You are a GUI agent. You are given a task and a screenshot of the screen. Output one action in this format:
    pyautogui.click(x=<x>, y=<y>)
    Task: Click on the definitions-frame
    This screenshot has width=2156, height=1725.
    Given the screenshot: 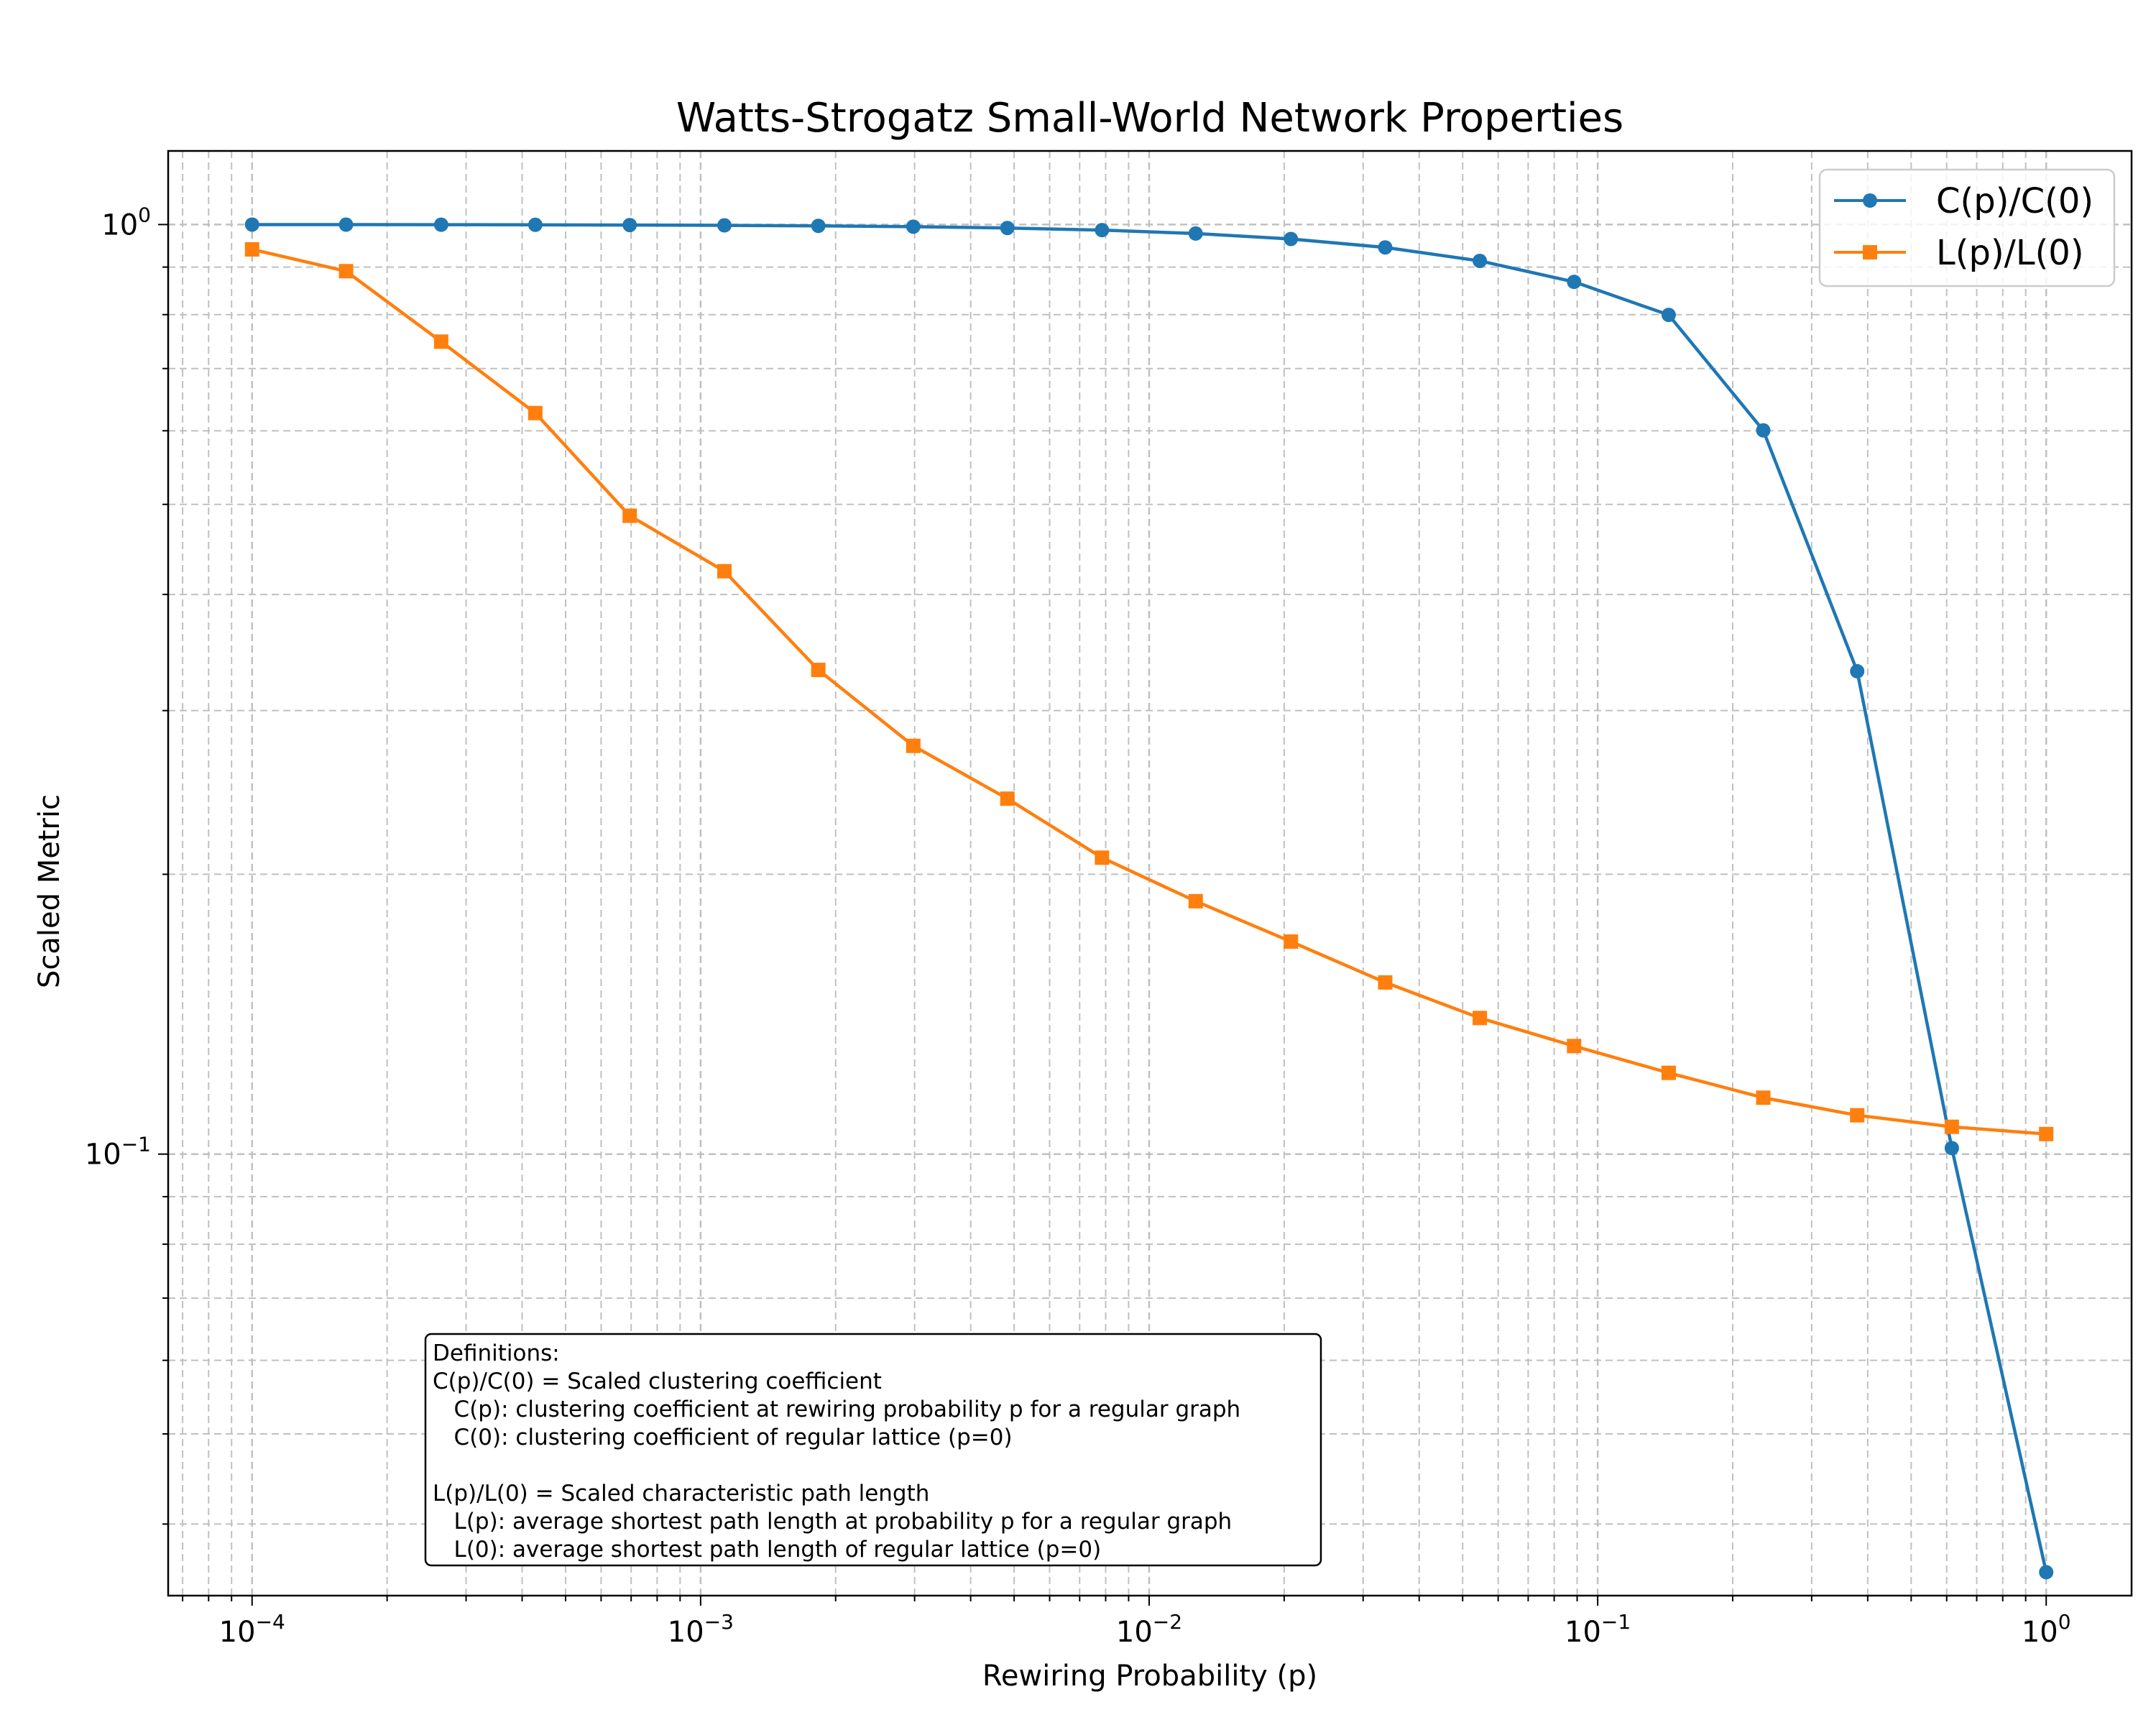 What is the action you would take?
    pyautogui.click(x=873, y=1450)
    